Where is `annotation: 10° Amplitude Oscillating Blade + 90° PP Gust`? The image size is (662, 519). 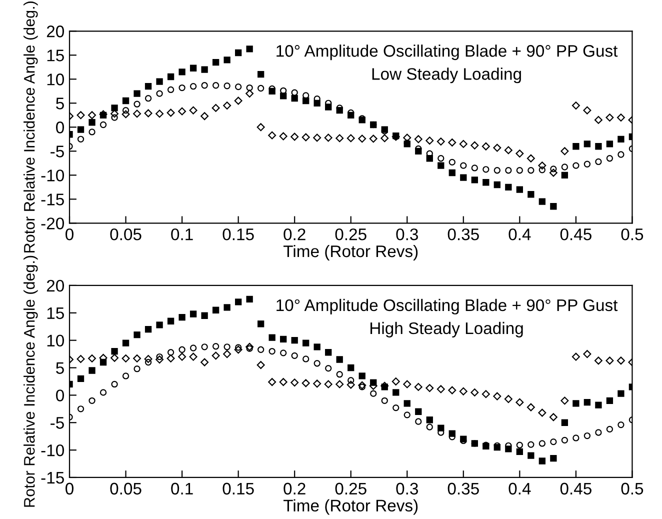 annotation: 10° Amplitude Oscillating Blade + 90° PP Gust is located at coordinates (447, 52).